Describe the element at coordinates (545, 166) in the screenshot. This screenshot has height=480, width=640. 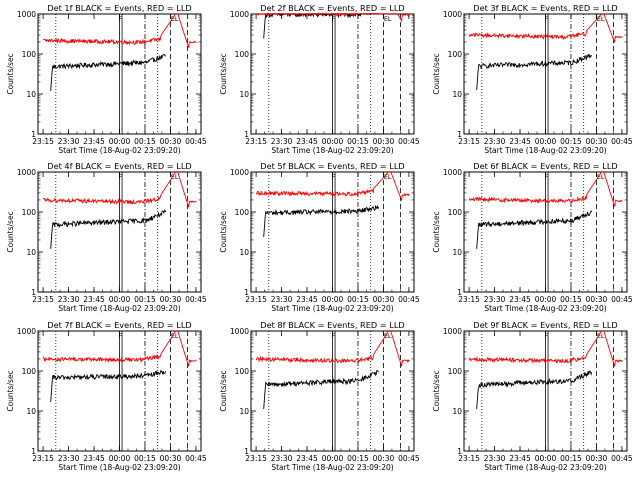
I see `panel-title: Det 6f BLACK = Events, RED = LLD` at that location.